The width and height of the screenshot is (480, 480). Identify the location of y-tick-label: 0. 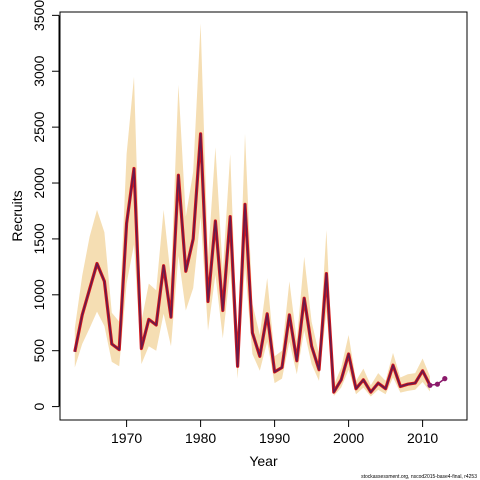
(39, 406).